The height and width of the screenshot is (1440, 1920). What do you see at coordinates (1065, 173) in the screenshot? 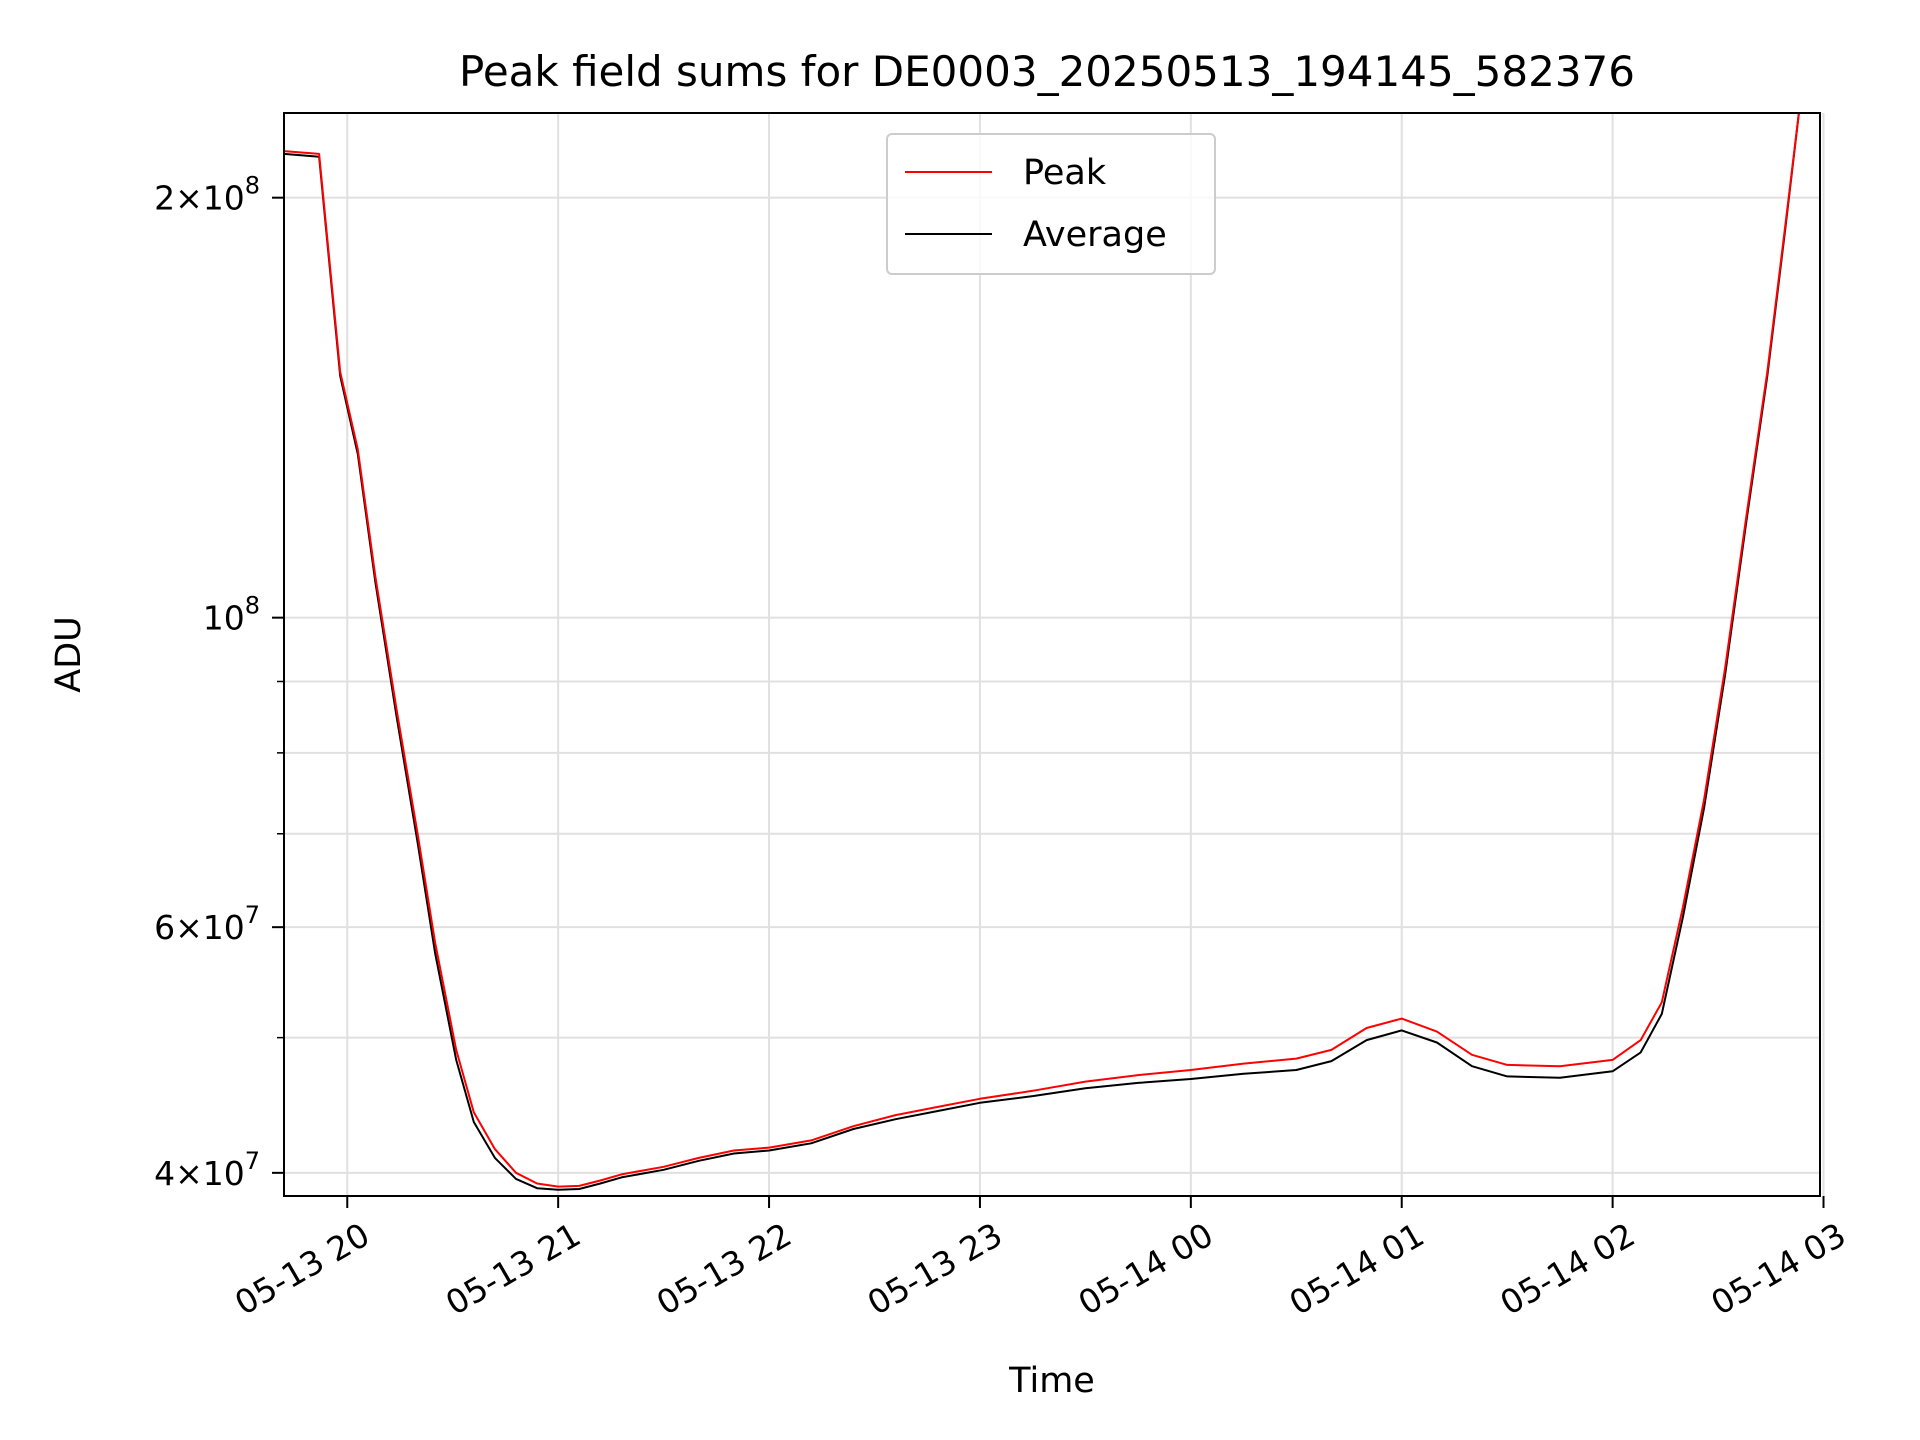
I see `legend-label-peak: Peak` at bounding box center [1065, 173].